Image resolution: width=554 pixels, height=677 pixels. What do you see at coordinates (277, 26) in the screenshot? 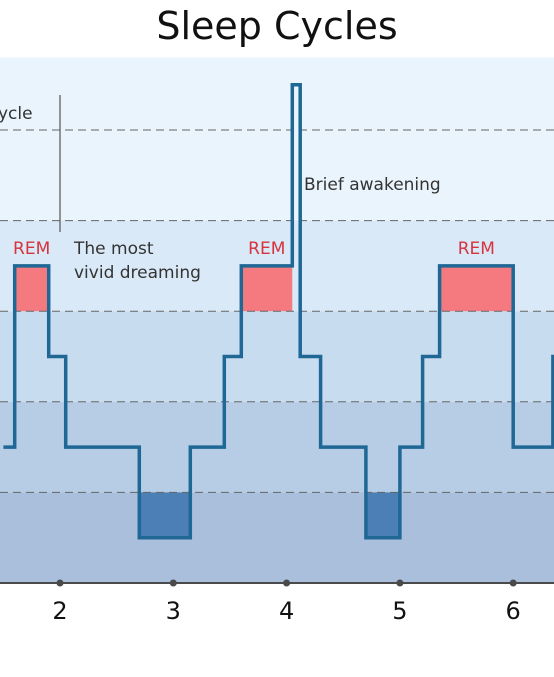
I see `chart-title: Sleep Cycles` at bounding box center [277, 26].